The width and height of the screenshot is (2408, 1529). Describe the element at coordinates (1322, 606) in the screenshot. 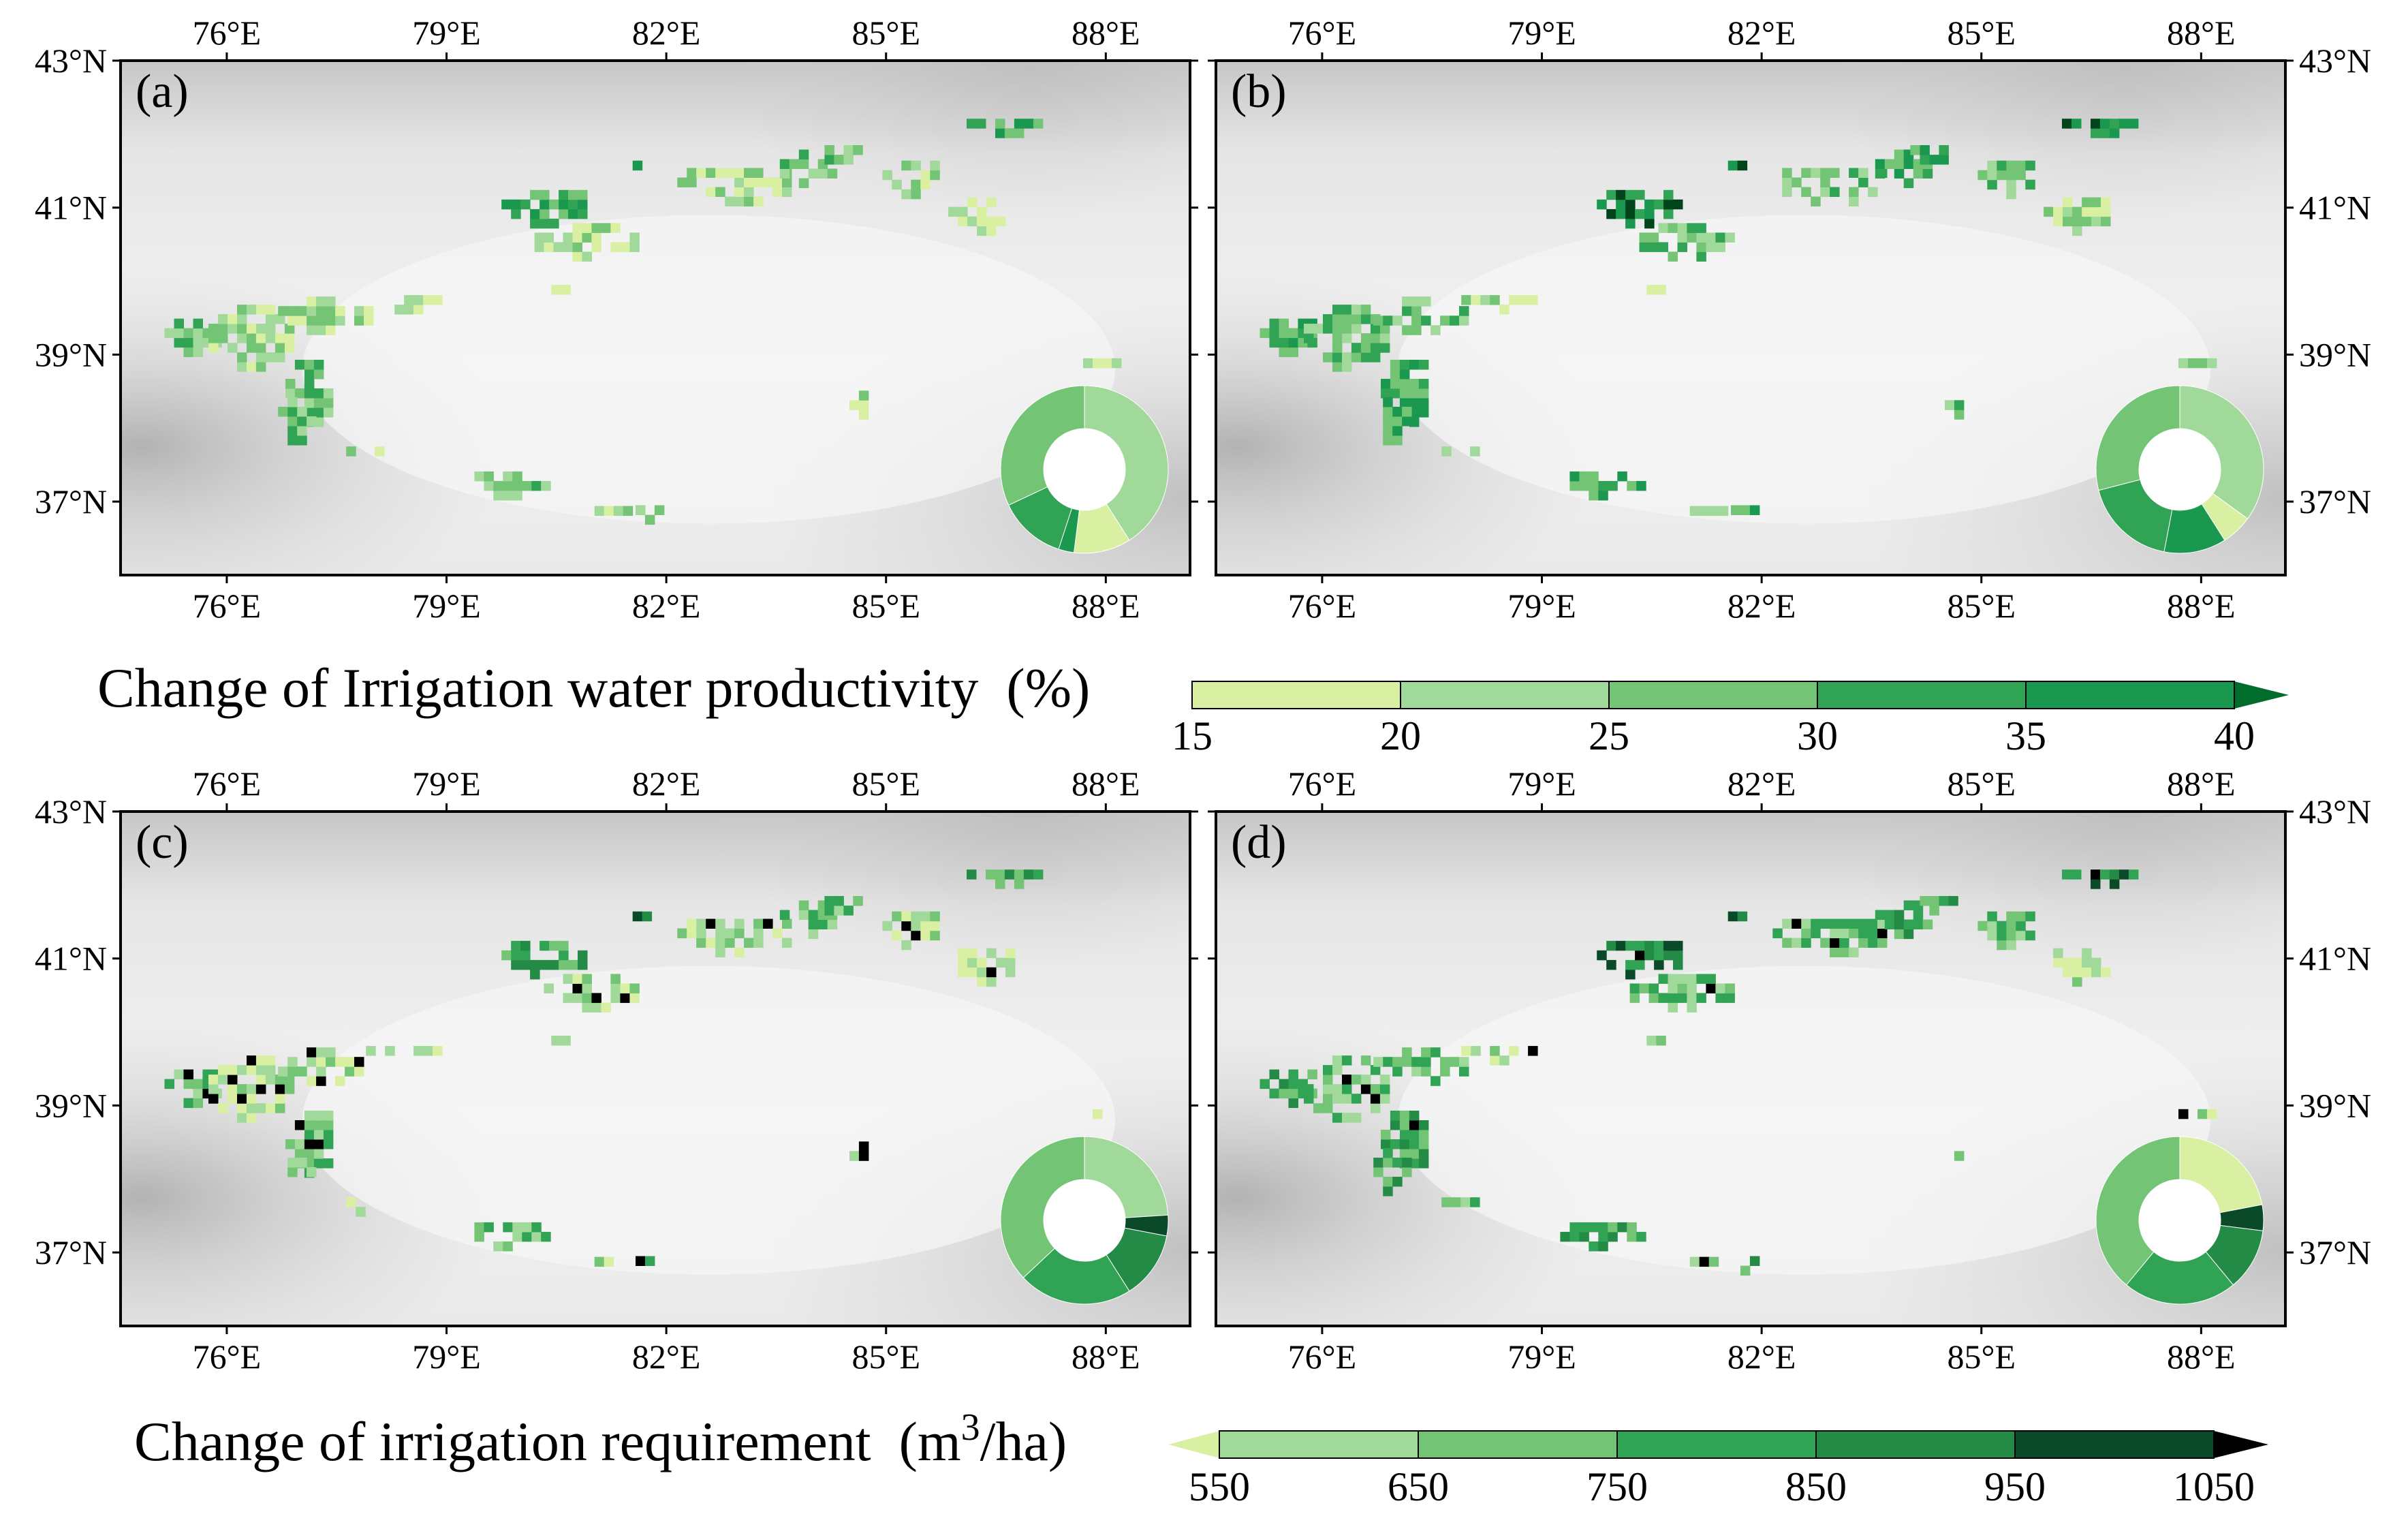

I see `lon-label-bottom: 76°E` at that location.